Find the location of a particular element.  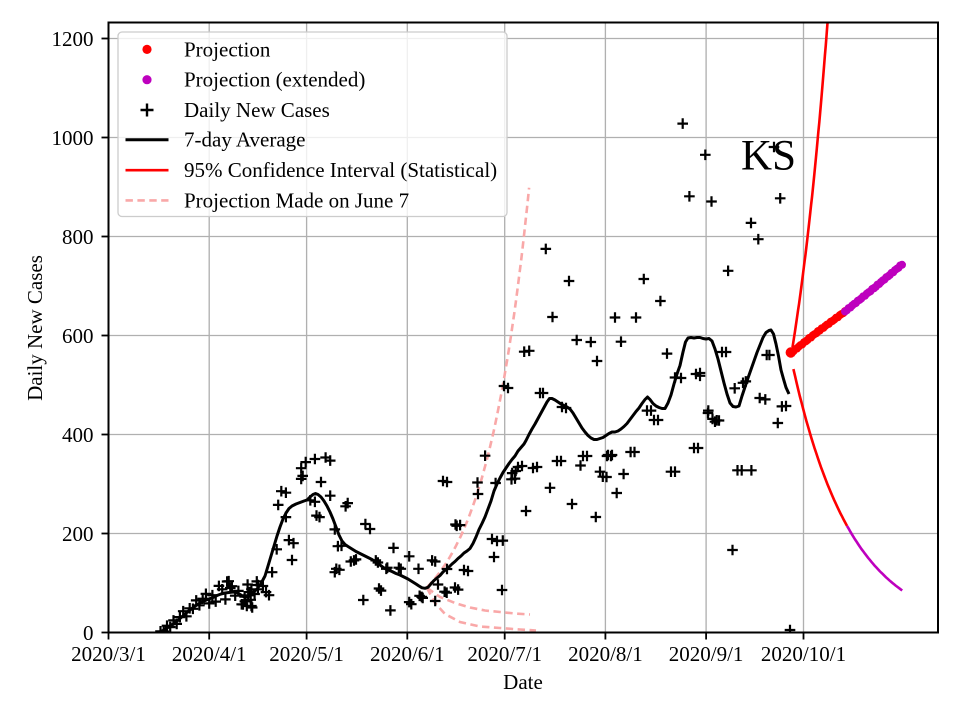

svg-text: 1200 is located at coordinates (73, 39).